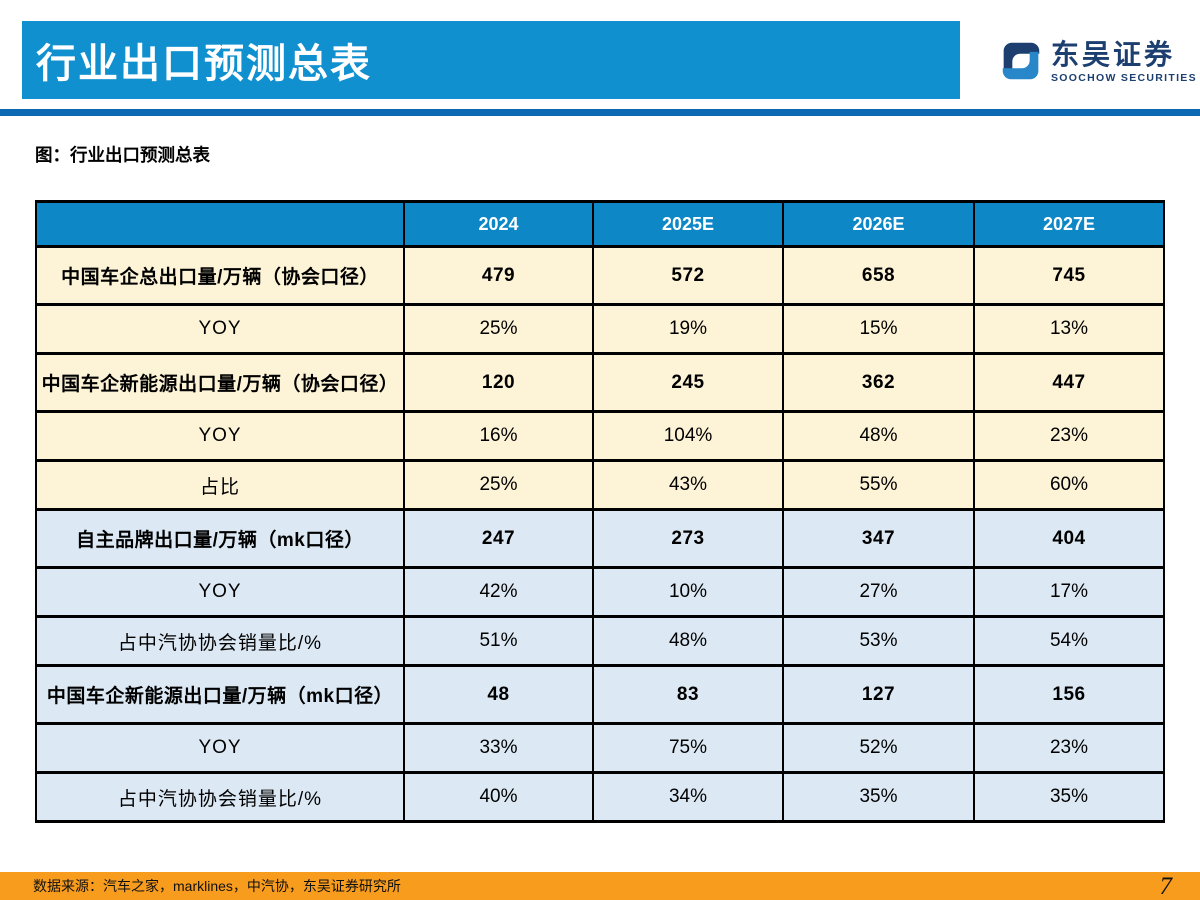  Describe the element at coordinates (1069, 592) in the screenshot. I see `cell-value: 17%` at that location.